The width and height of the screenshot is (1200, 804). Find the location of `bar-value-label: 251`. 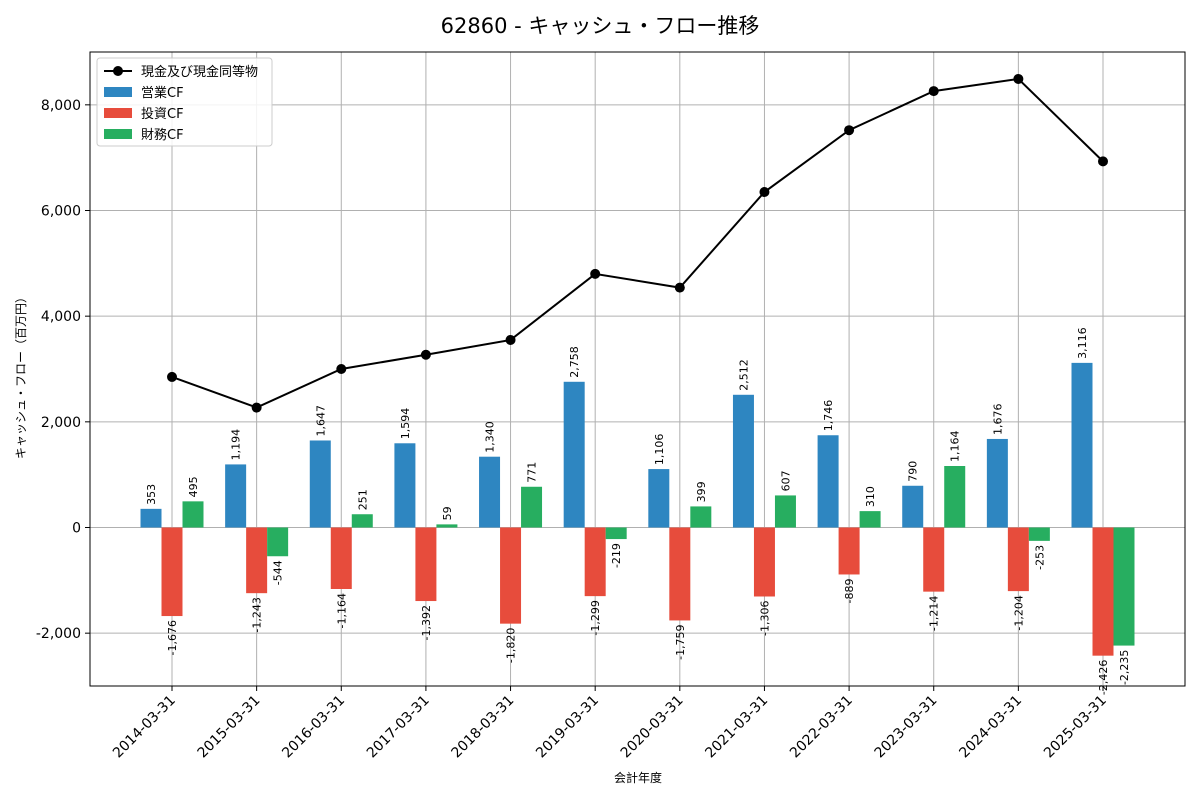

bar-value-label: 251 is located at coordinates (362, 499).